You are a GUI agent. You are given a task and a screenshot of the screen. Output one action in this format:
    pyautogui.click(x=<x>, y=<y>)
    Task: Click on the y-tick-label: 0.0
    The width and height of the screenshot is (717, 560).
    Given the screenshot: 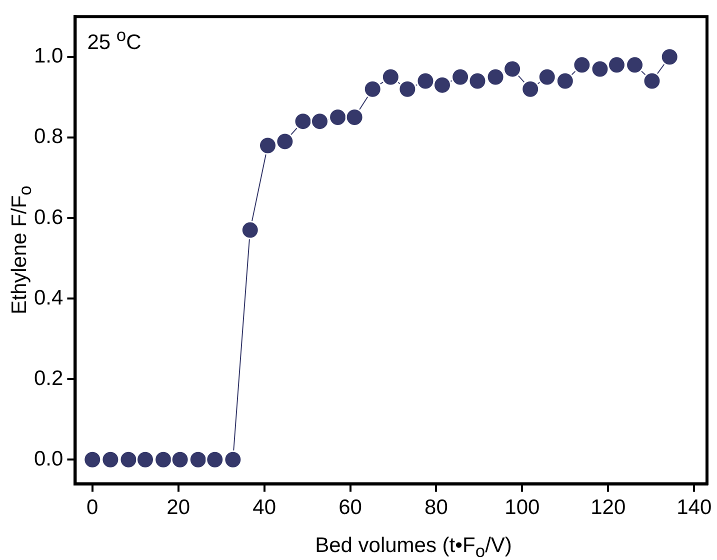 What is the action you would take?
    pyautogui.click(x=49, y=458)
    